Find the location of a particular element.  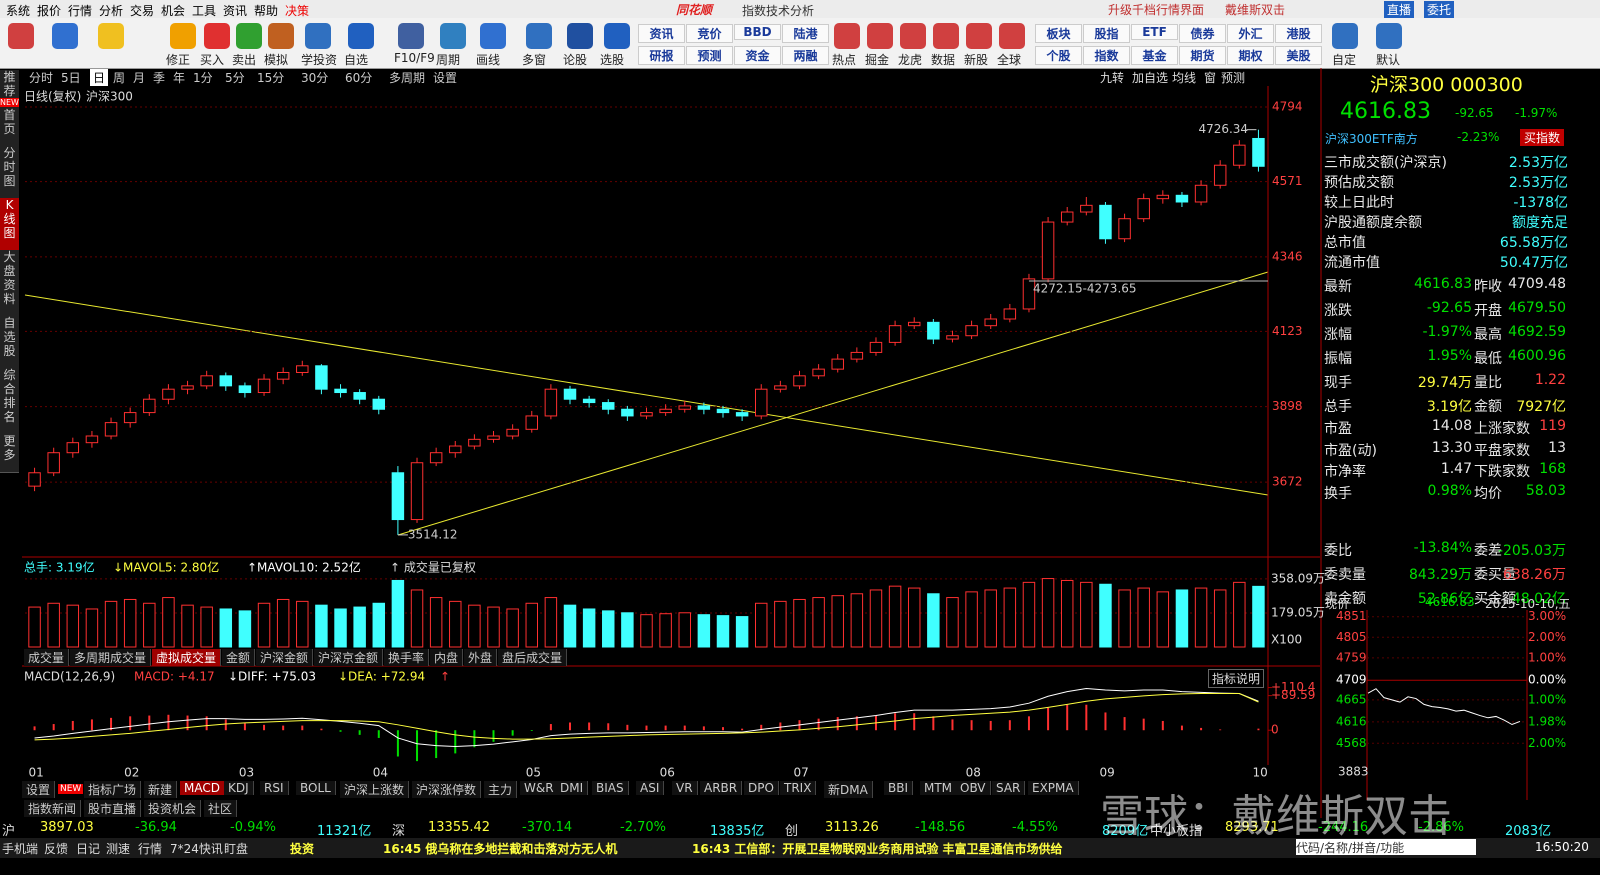

chart-tool: 窗 is located at coordinates (1210, 78).